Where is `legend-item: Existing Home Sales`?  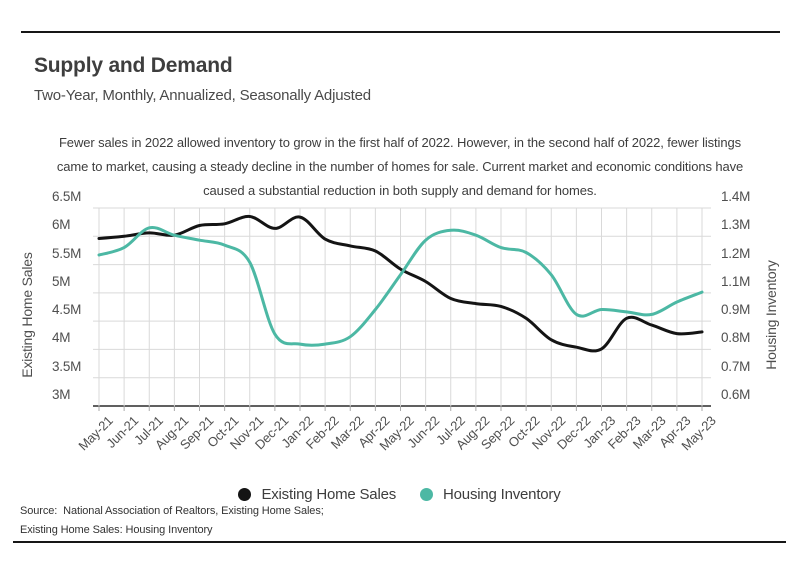 legend-item: Existing Home Sales is located at coordinates (317, 494).